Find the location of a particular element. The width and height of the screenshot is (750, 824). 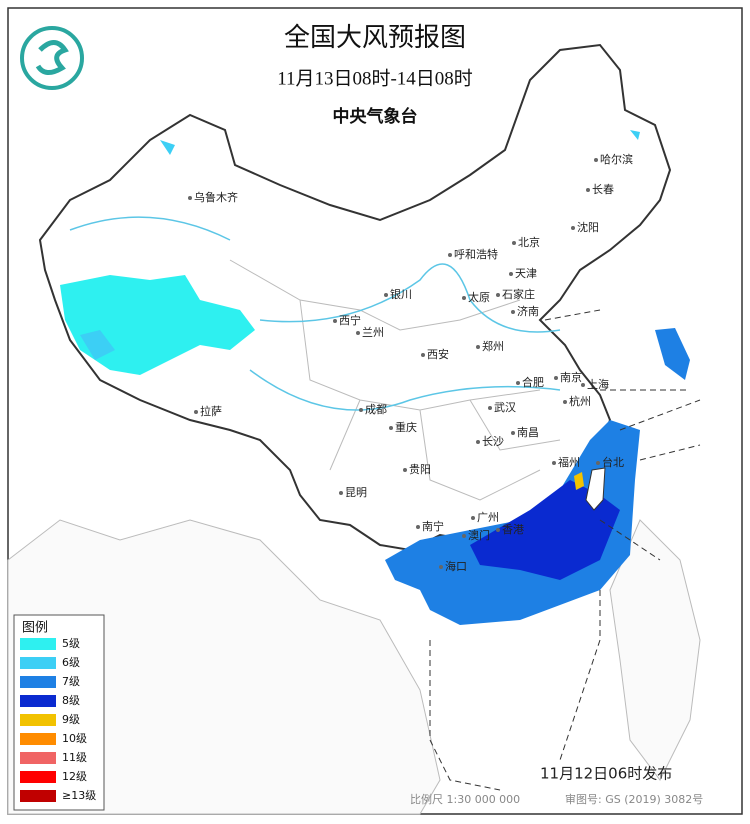

city-label: 兰州 is located at coordinates (373, 332).